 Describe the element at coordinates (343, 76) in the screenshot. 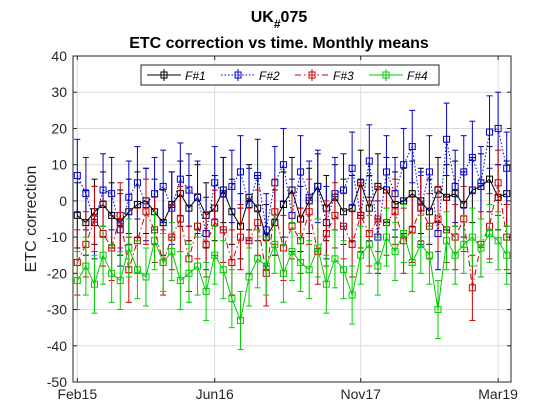

I see `legend-label: F#3` at that location.